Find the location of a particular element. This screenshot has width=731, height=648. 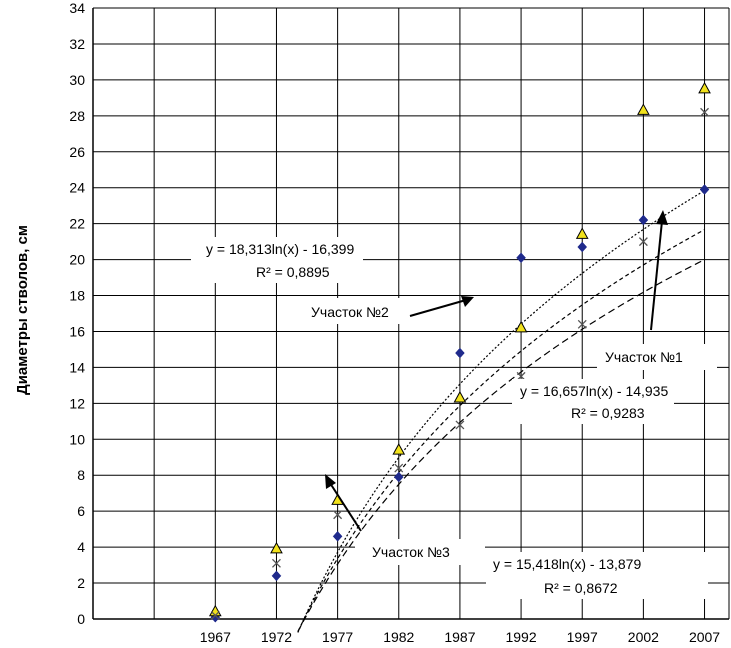

y-tick-label: 14 is located at coordinates (77, 367).